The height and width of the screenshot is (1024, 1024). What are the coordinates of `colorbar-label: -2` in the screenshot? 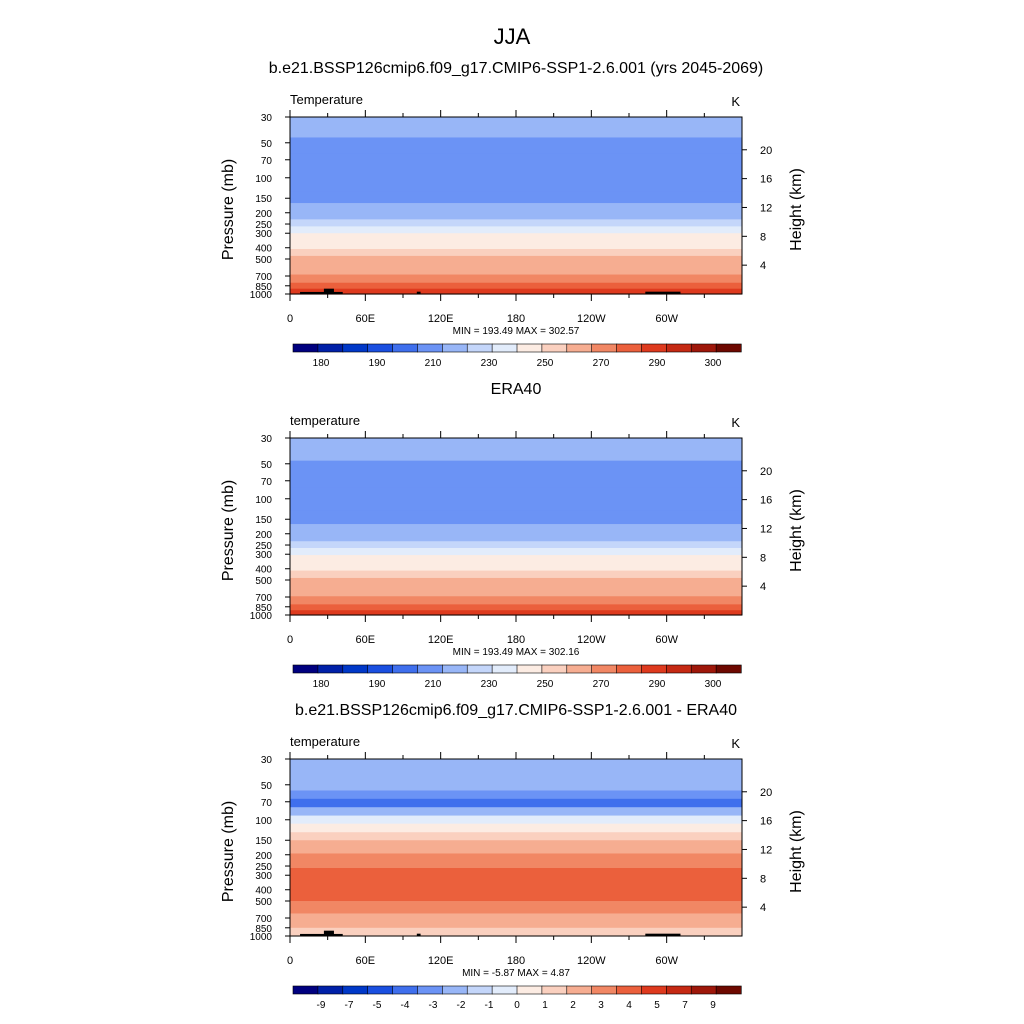 It's located at (461, 1005).